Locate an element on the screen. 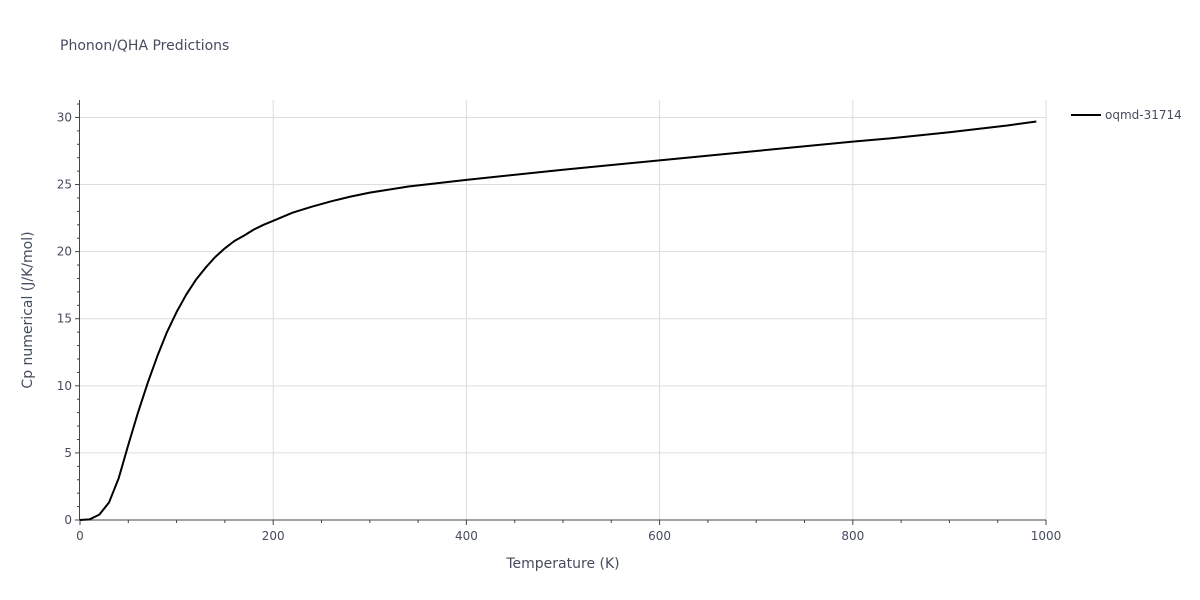 The width and height of the screenshot is (1200, 600). legend-label: oqmd-31714 is located at coordinates (1143, 115).